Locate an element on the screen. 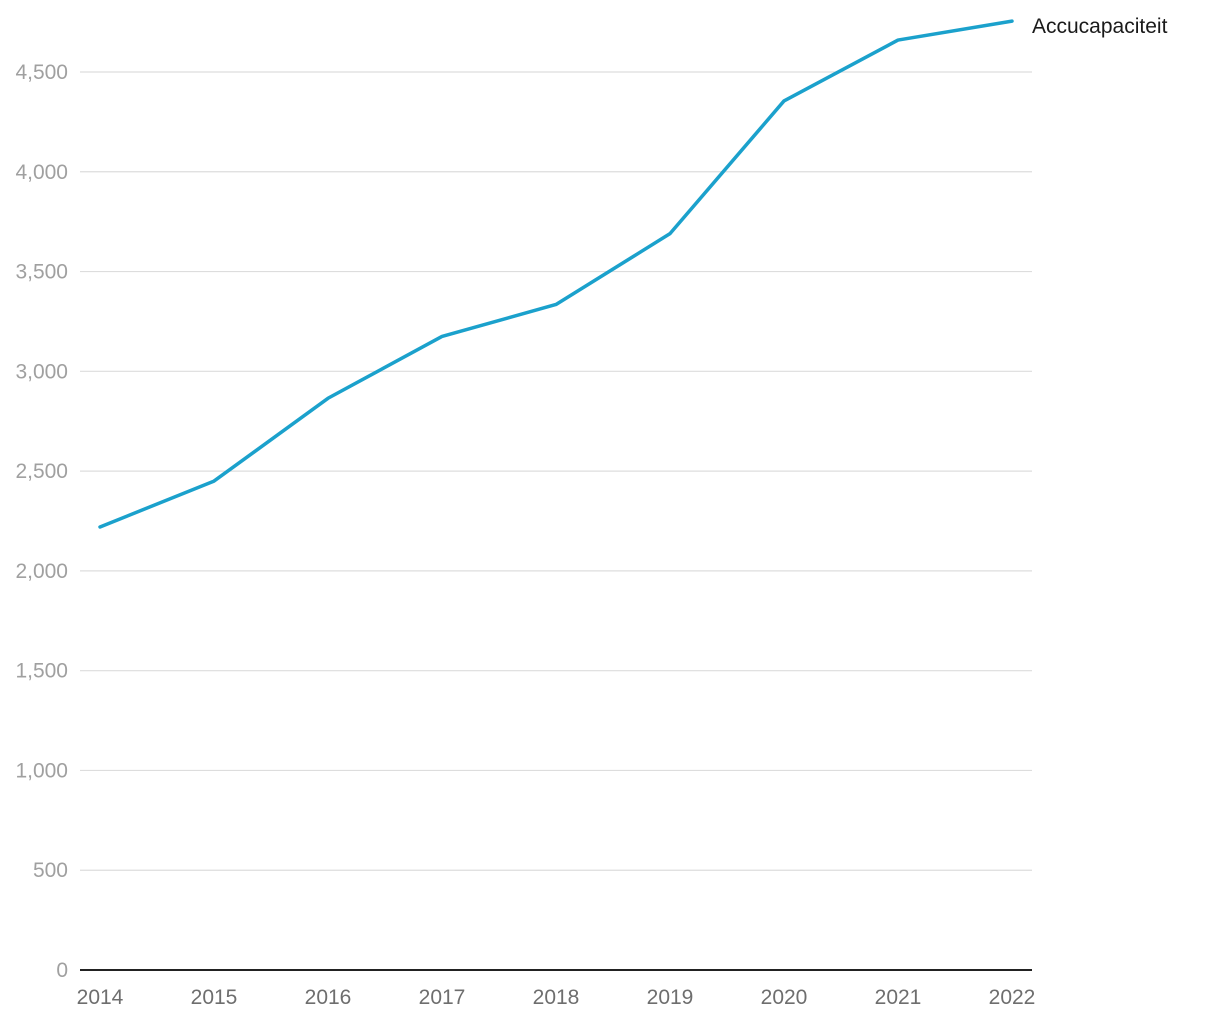 The width and height of the screenshot is (1220, 1020). x-axis: 2014 2015 2016 2017 2018 2019 2020 2021 2022 is located at coordinates (556, 997).